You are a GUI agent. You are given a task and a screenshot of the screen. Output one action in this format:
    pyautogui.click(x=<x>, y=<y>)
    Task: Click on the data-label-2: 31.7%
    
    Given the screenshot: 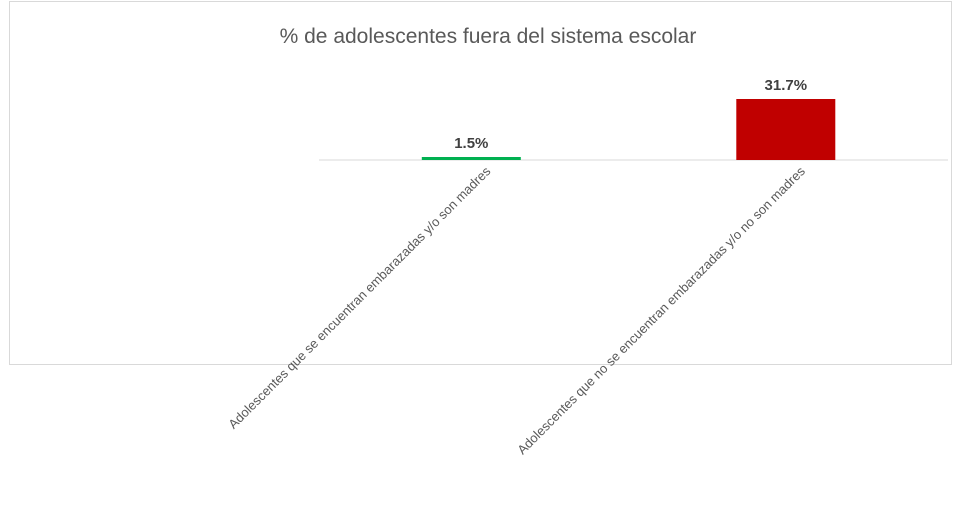 What is the action you would take?
    pyautogui.click(x=786, y=85)
    